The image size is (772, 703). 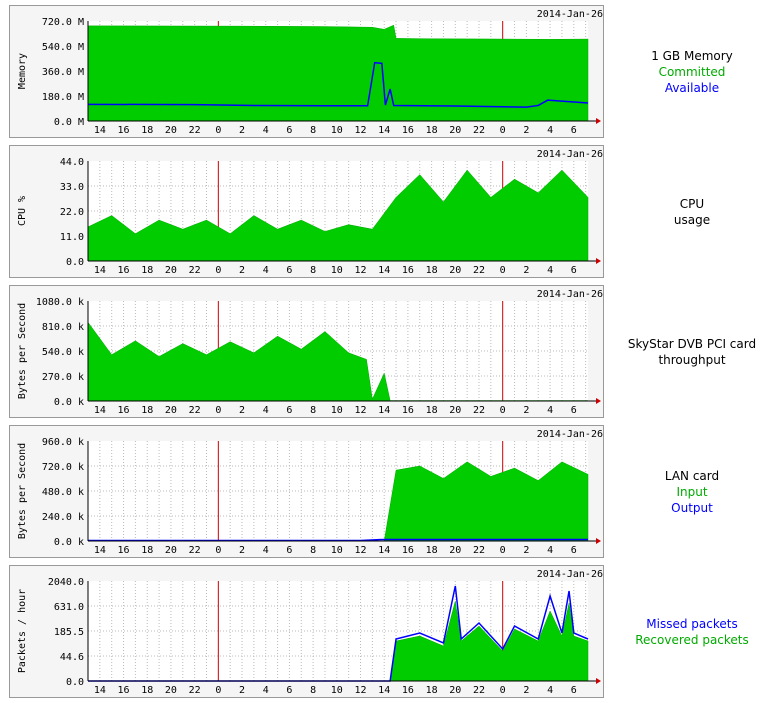 What do you see at coordinates (147, 270) in the screenshot?
I see `cpu-x-tick-label: 18` at bounding box center [147, 270].